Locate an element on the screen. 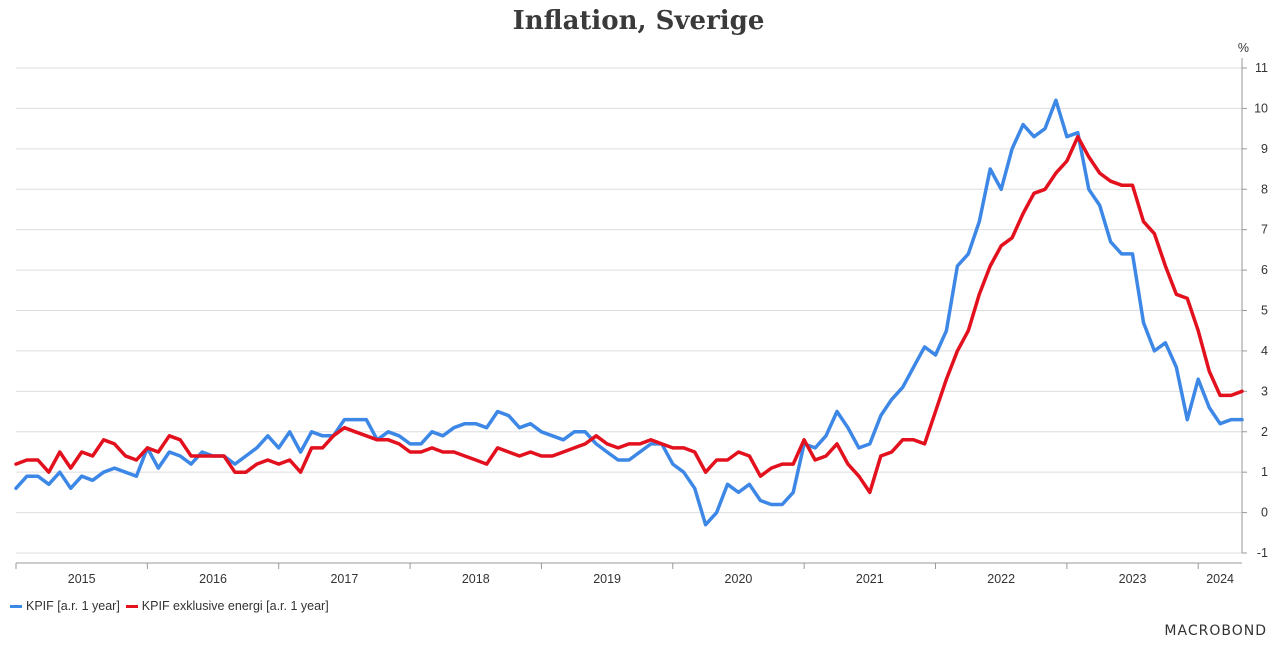 The image size is (1277, 650). y-tick-label: 1 is located at coordinates (1264, 472).